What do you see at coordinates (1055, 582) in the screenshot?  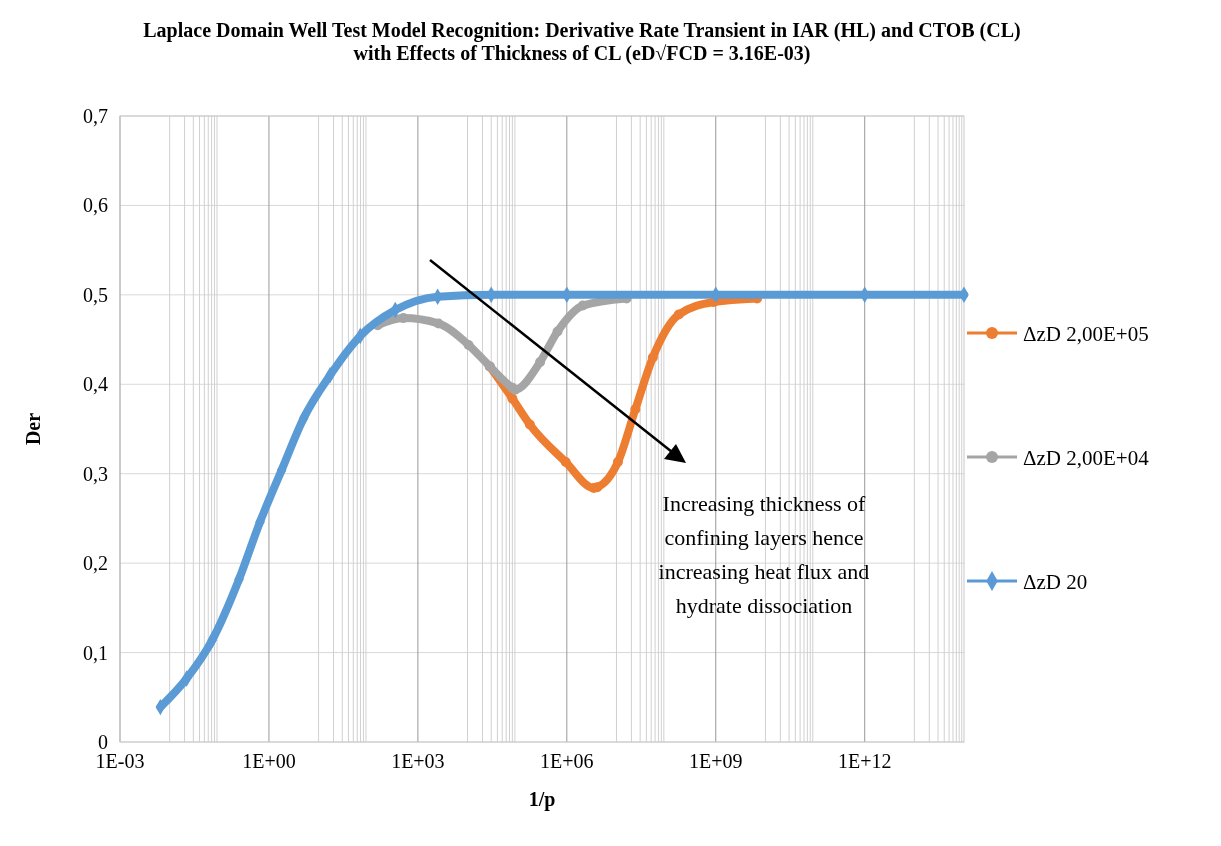 I see `legend-label: ΔzD 20` at bounding box center [1055, 582].